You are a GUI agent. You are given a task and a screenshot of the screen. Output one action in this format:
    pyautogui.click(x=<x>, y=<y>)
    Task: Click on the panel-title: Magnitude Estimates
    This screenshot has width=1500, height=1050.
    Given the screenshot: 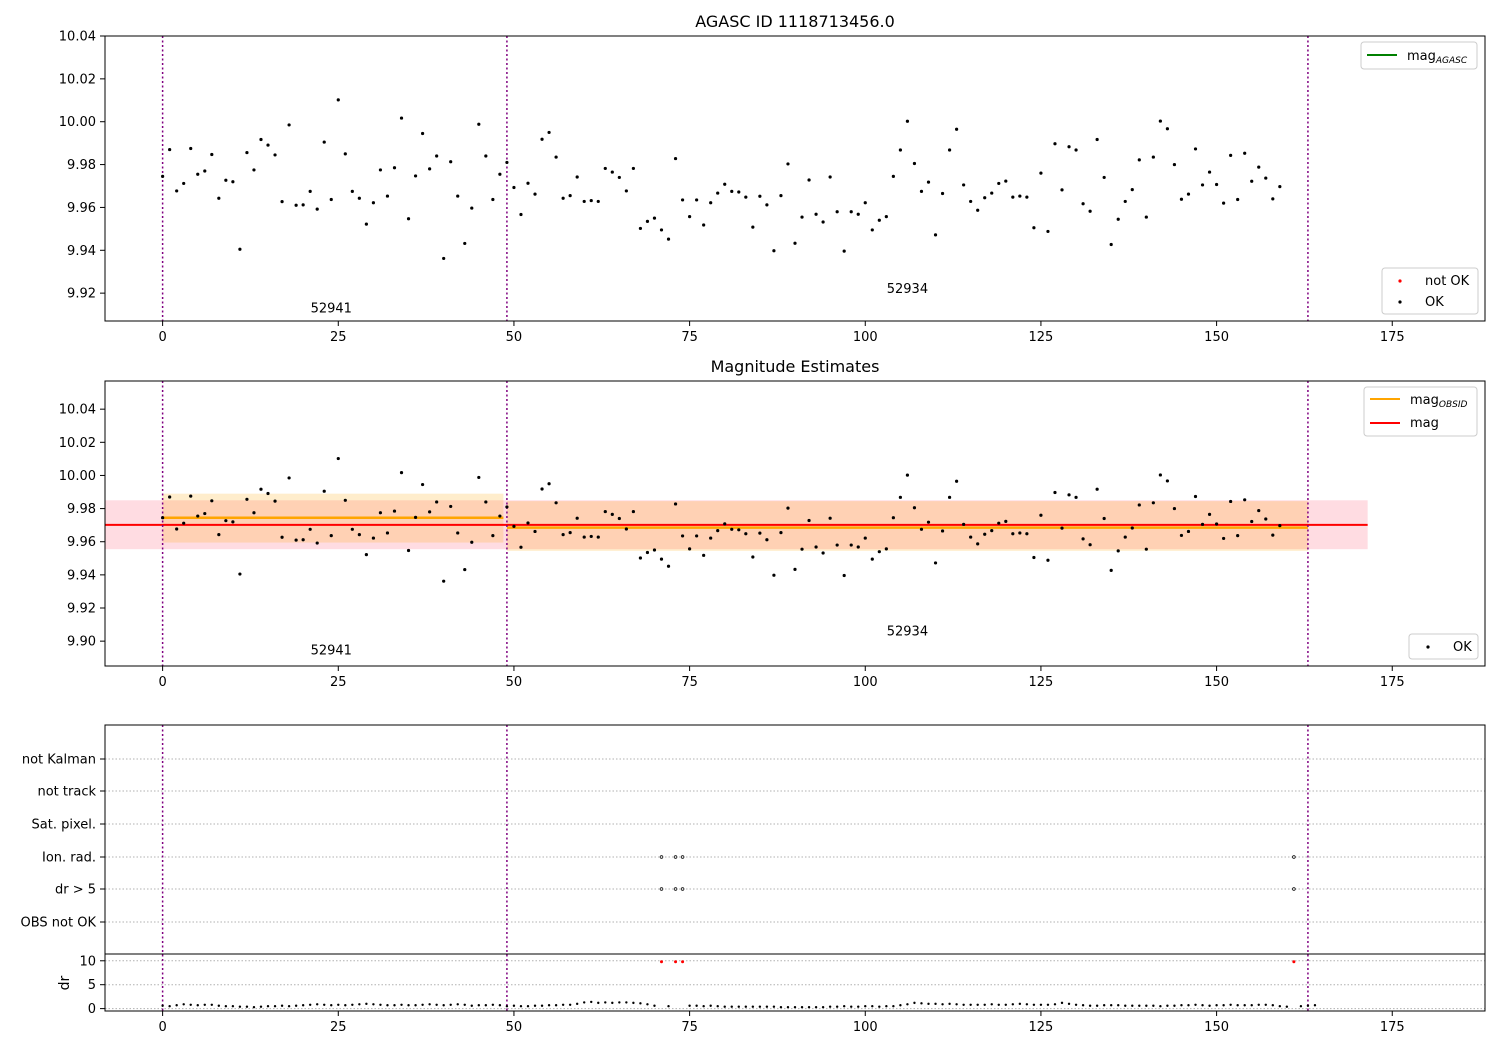 What is the action you would take?
    pyautogui.click(x=795, y=366)
    